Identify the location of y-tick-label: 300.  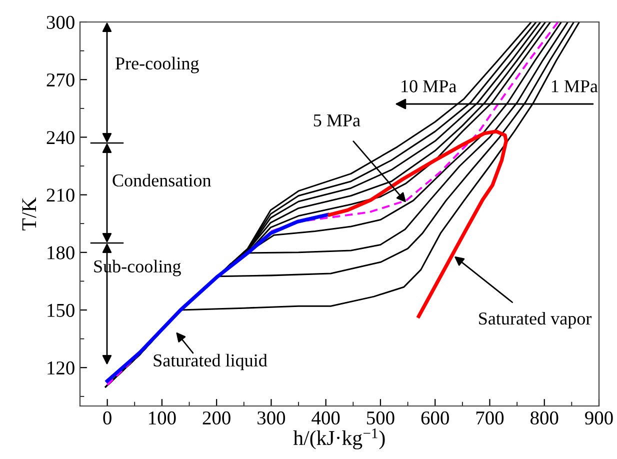
(60, 22).